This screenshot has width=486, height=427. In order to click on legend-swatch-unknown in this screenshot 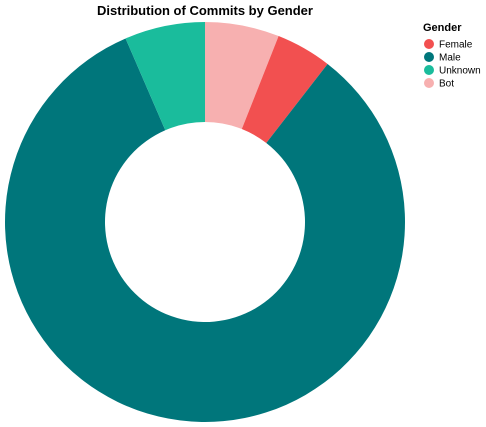, I will do `click(429, 70)`.